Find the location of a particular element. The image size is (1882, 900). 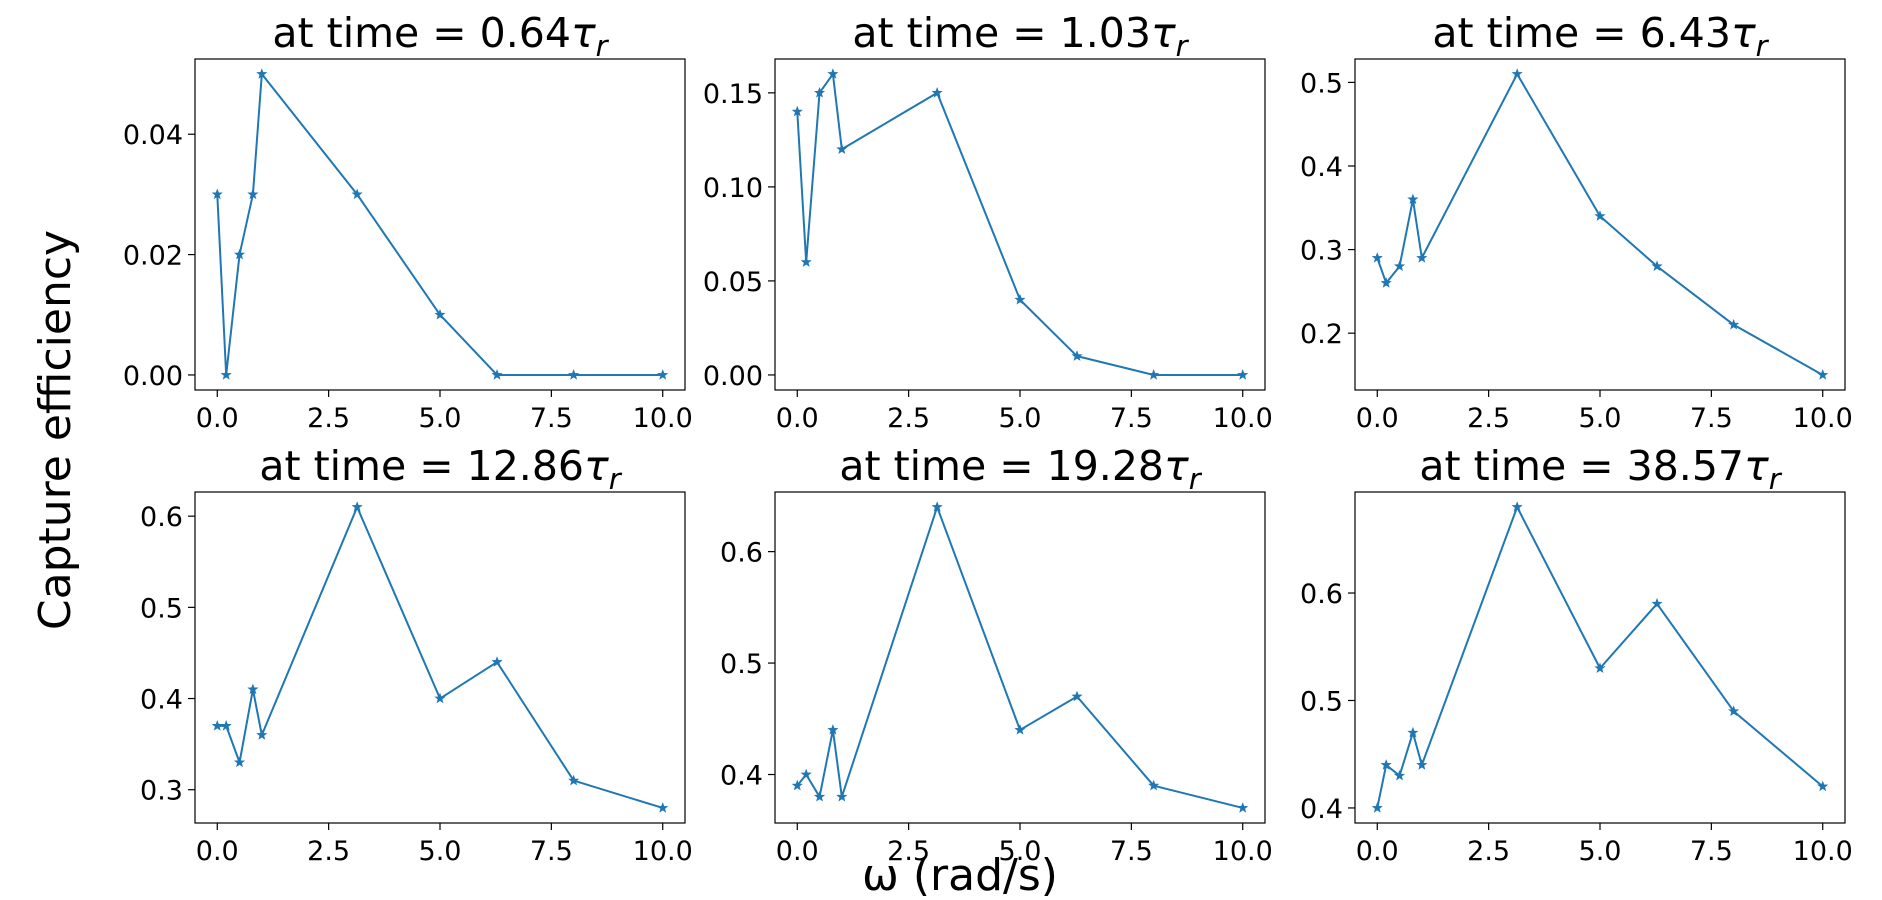

panel-title: at time = 6.43τr is located at coordinates (1600, 36).